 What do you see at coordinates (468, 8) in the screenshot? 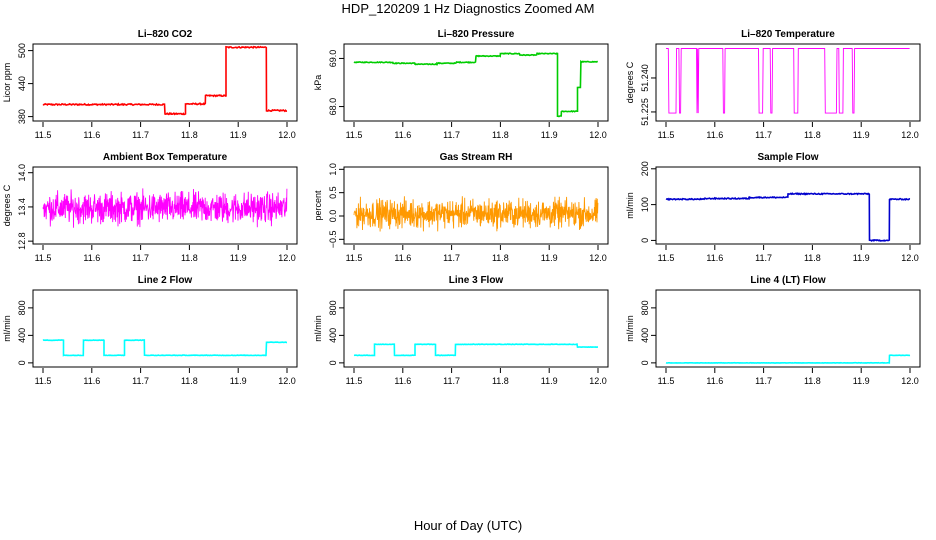
I see `figure-title: HDP_120209 1 Hz Diagnostics Zoomed AM` at bounding box center [468, 8].